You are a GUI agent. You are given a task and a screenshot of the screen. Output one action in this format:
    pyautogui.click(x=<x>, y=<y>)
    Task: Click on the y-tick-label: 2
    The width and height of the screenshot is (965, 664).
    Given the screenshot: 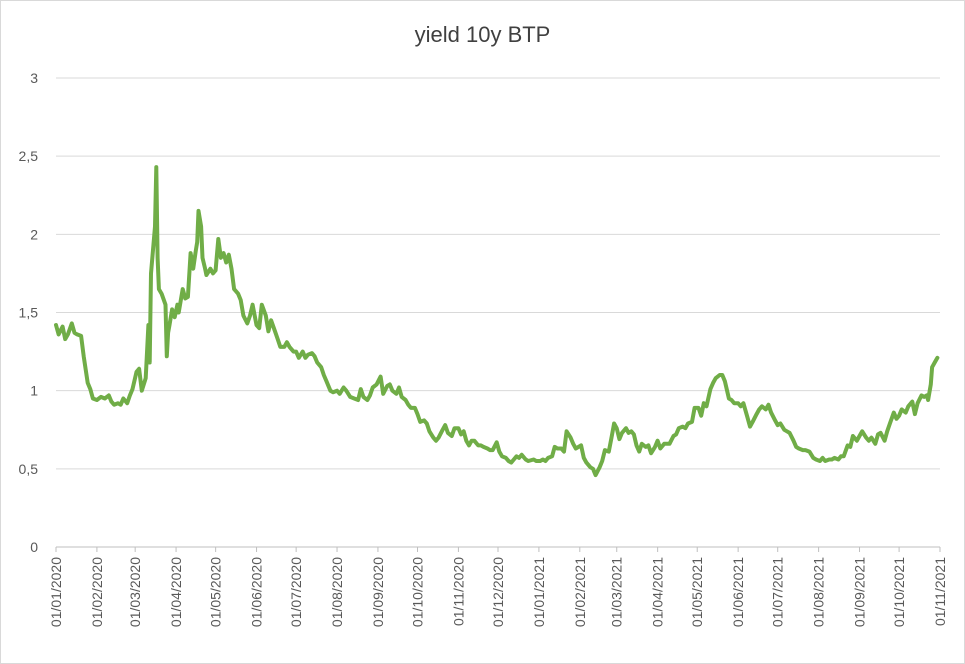 What is the action you would take?
    pyautogui.click(x=34, y=234)
    